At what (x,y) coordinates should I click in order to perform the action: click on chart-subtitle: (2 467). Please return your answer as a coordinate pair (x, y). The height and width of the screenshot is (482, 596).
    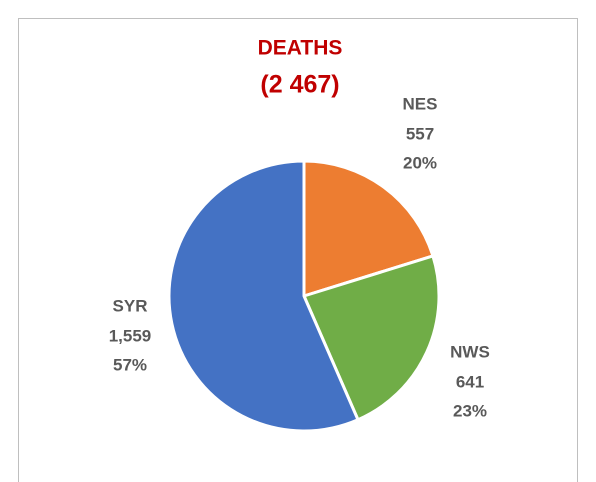
    Looking at the image, I should click on (299, 85).